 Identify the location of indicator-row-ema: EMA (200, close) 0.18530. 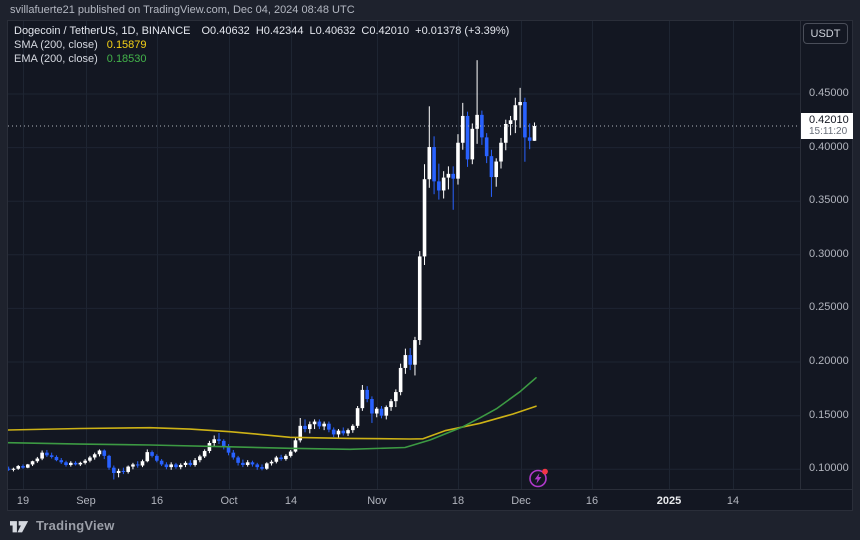
(264, 59).